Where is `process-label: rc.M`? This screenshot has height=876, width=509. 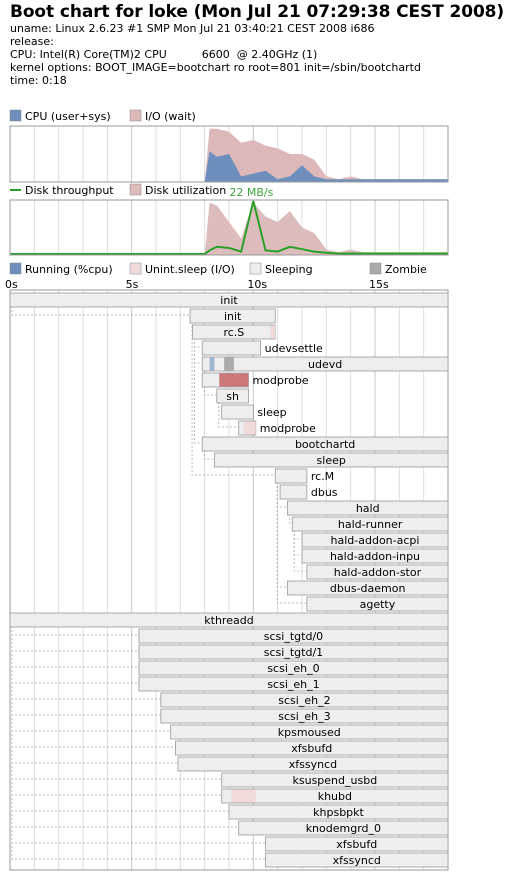 process-label: rc.M is located at coordinates (322, 476).